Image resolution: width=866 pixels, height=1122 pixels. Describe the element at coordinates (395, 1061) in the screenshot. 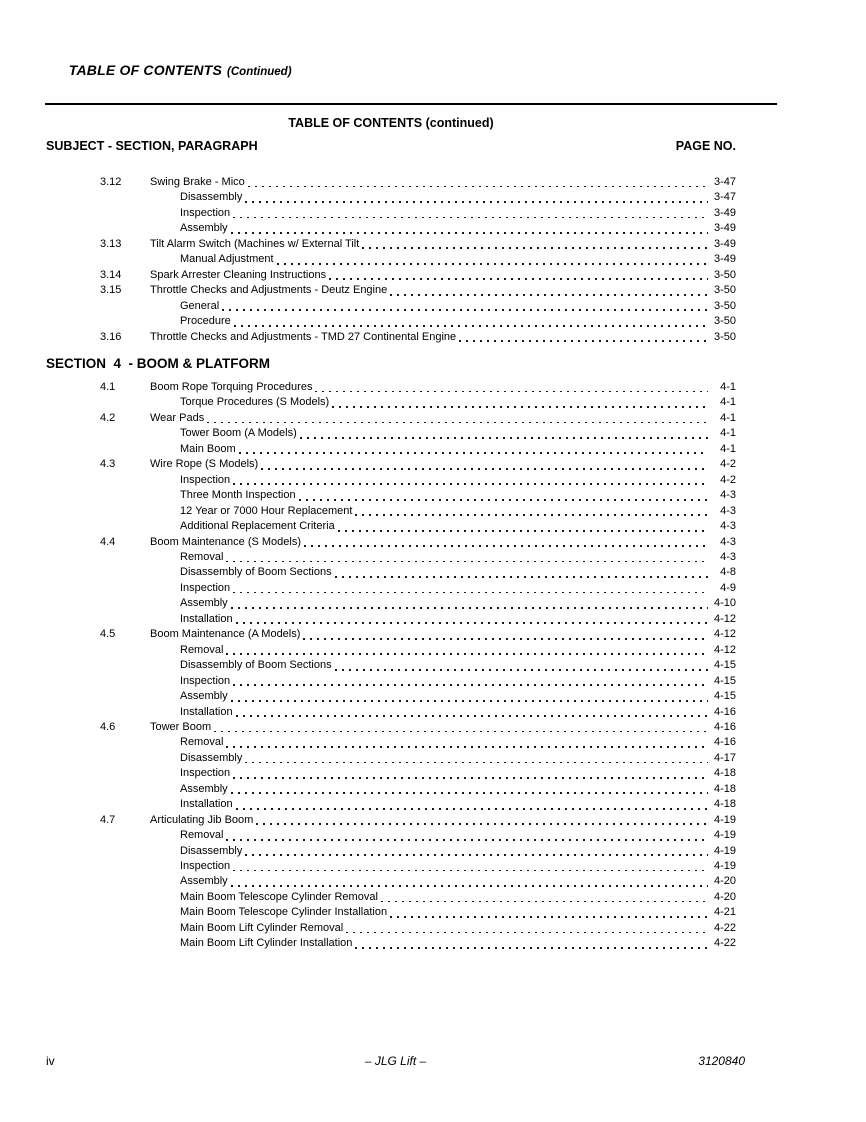

I see `page-footer: iv – JLG Lift – 3120840` at that location.